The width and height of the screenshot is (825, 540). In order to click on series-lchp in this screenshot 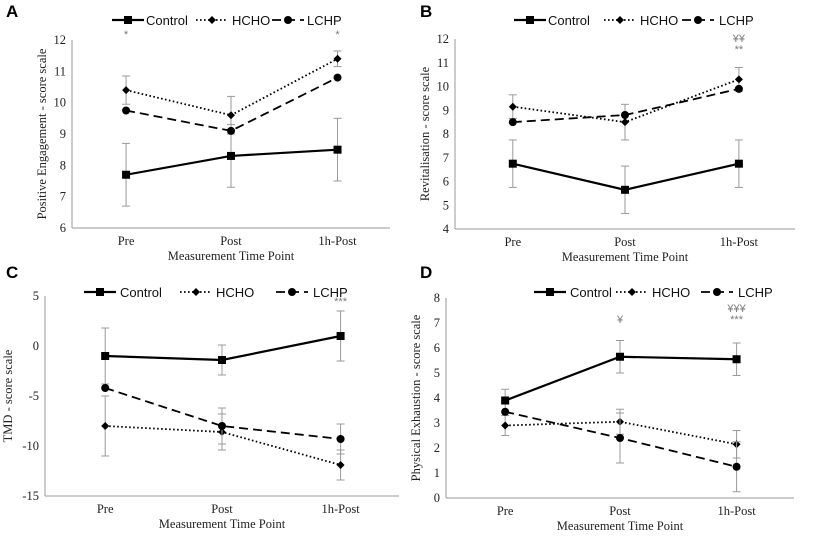, I will do `click(223, 419)`.